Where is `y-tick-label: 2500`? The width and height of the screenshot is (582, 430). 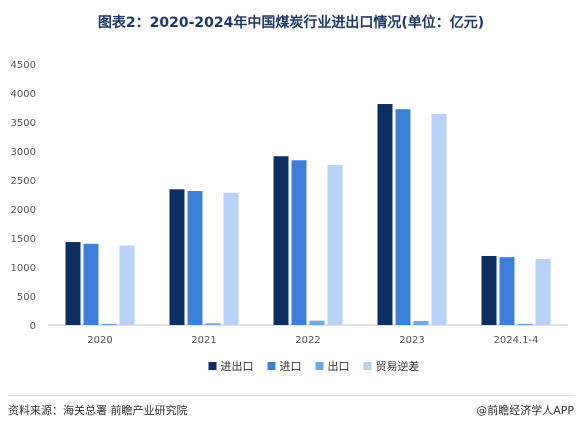 y-tick-label: 2500 is located at coordinates (23, 181).